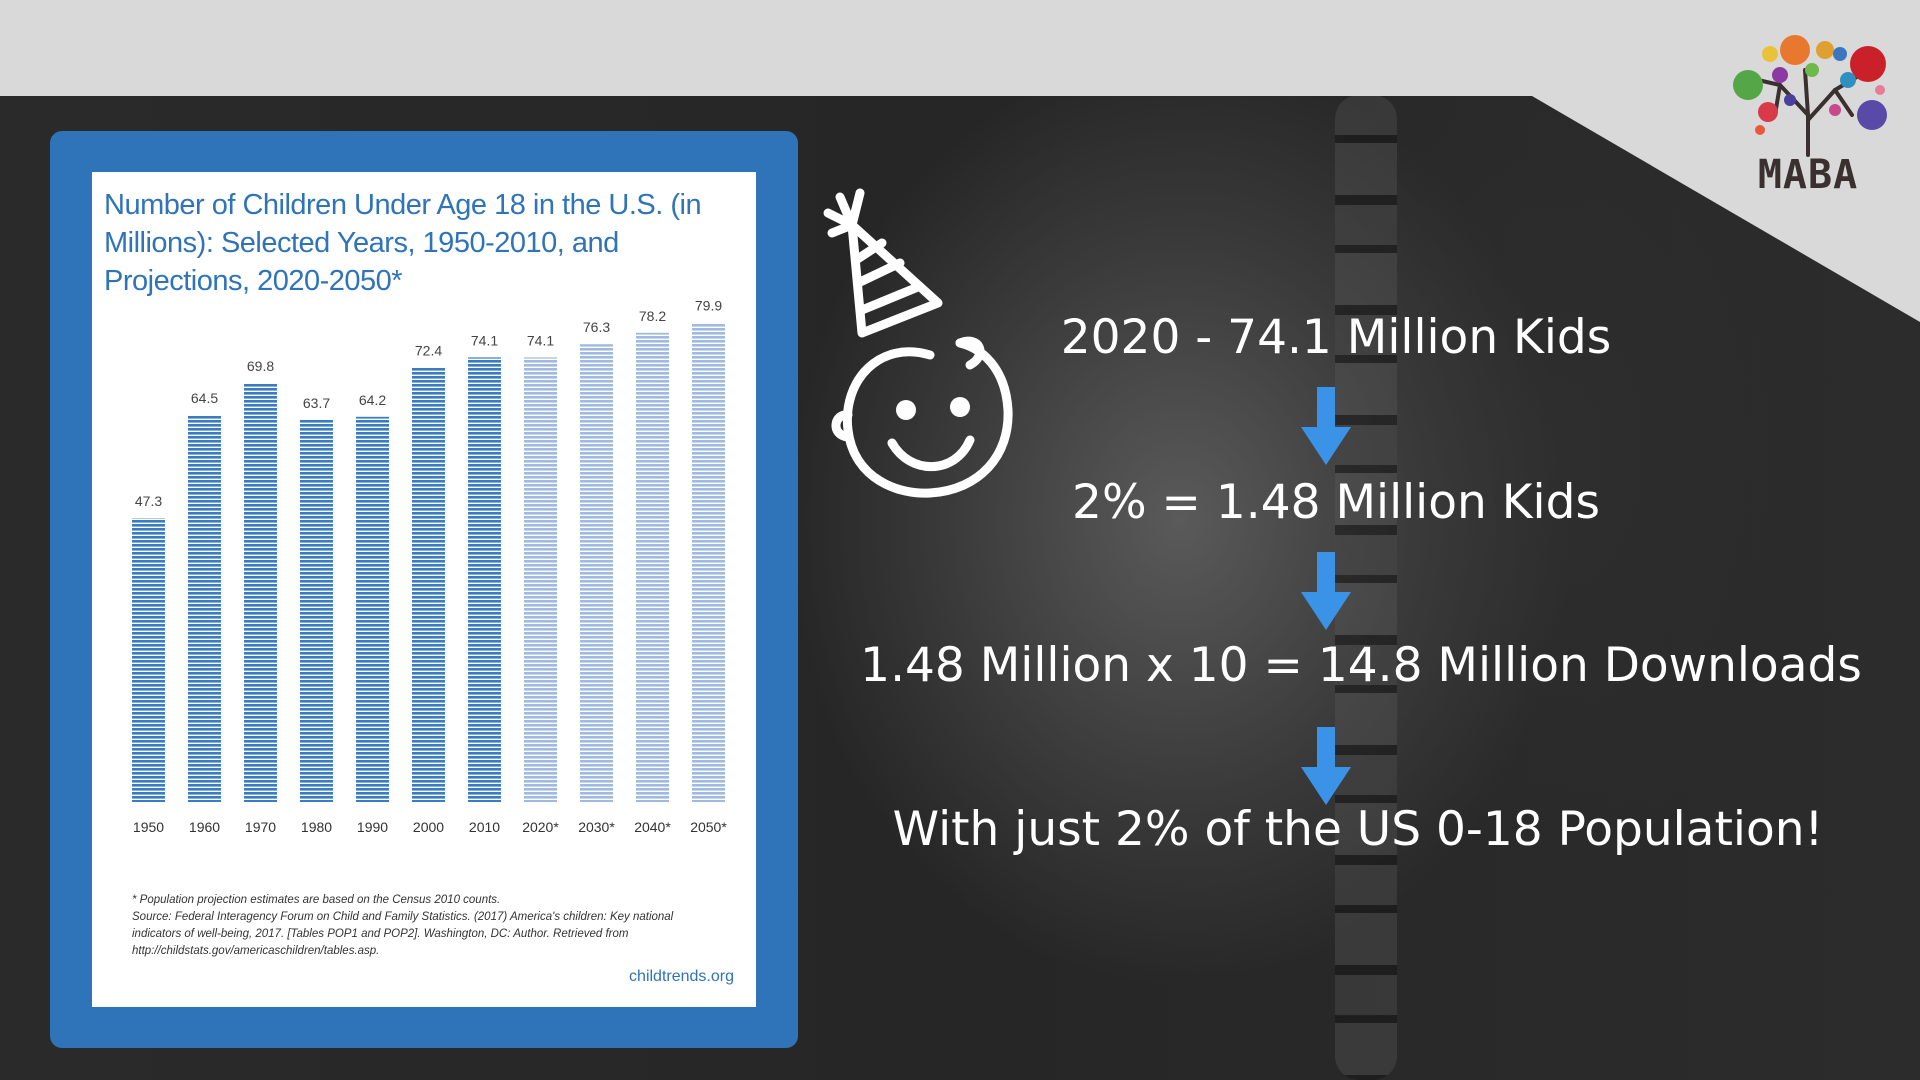  Describe the element at coordinates (204, 398) in the screenshot. I see `bar-value-label: 64.5` at that location.